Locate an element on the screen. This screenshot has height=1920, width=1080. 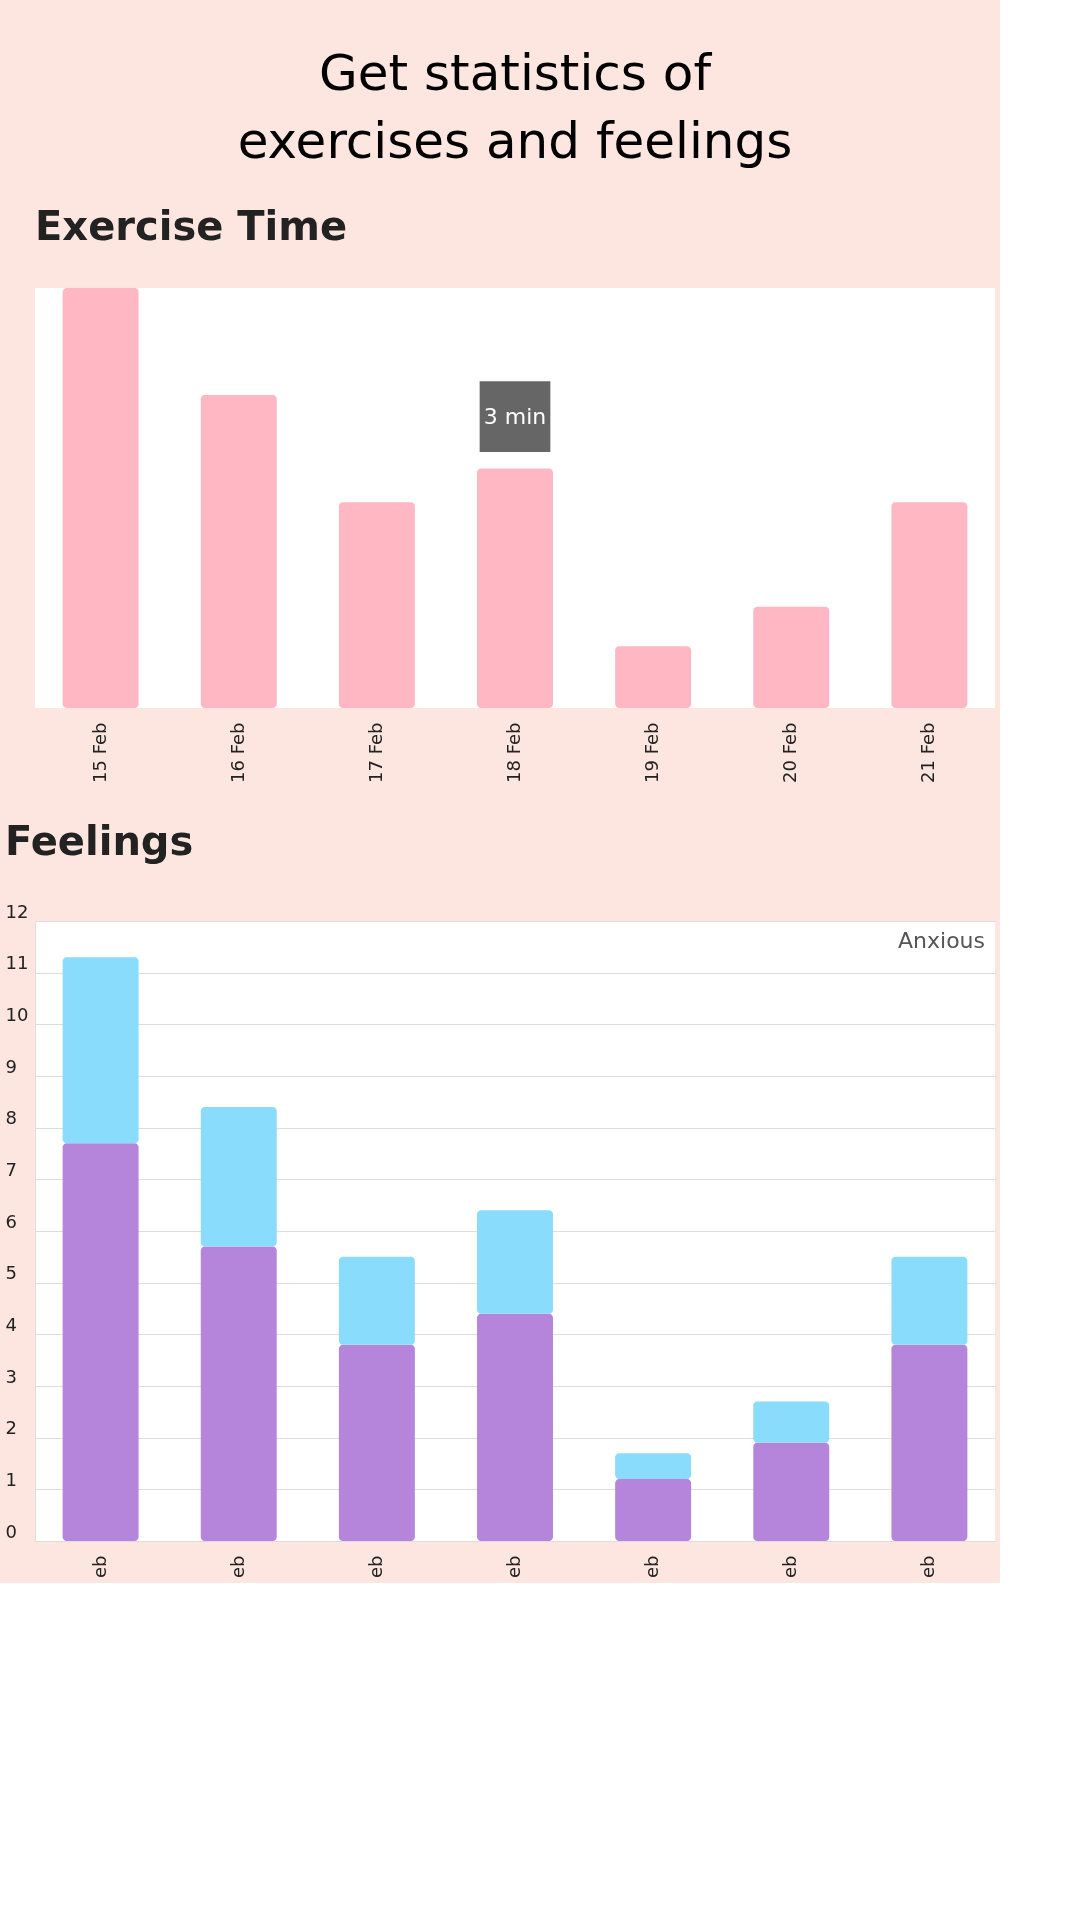
chart-title: Exercise Time is located at coordinates (191, 226).